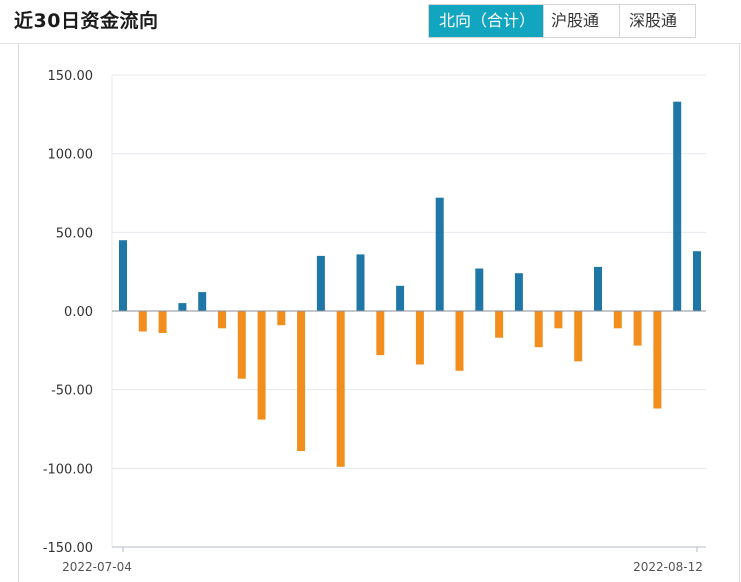 The image size is (741, 582). What do you see at coordinates (486, 21) in the screenshot?
I see `tab-northbound-total: 北向（合计）` at bounding box center [486, 21].